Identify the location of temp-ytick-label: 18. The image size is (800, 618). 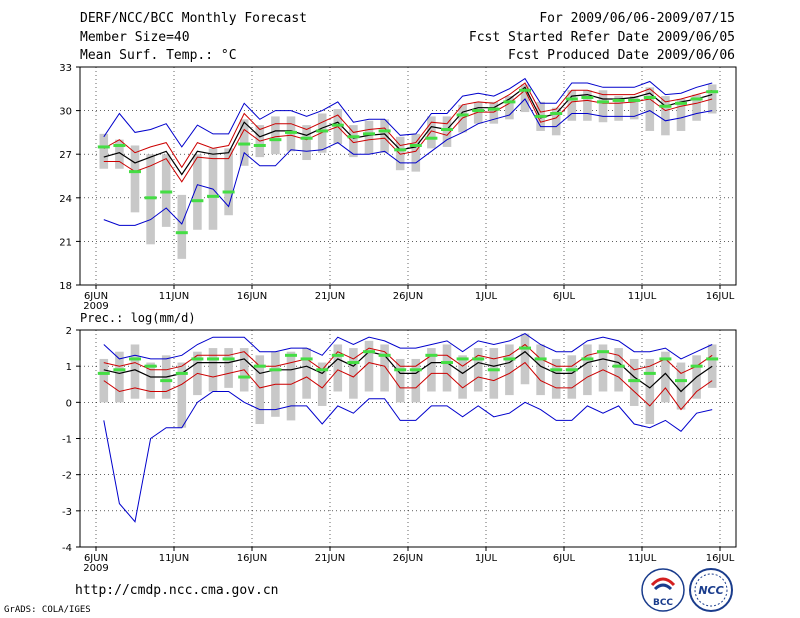
(65, 286).